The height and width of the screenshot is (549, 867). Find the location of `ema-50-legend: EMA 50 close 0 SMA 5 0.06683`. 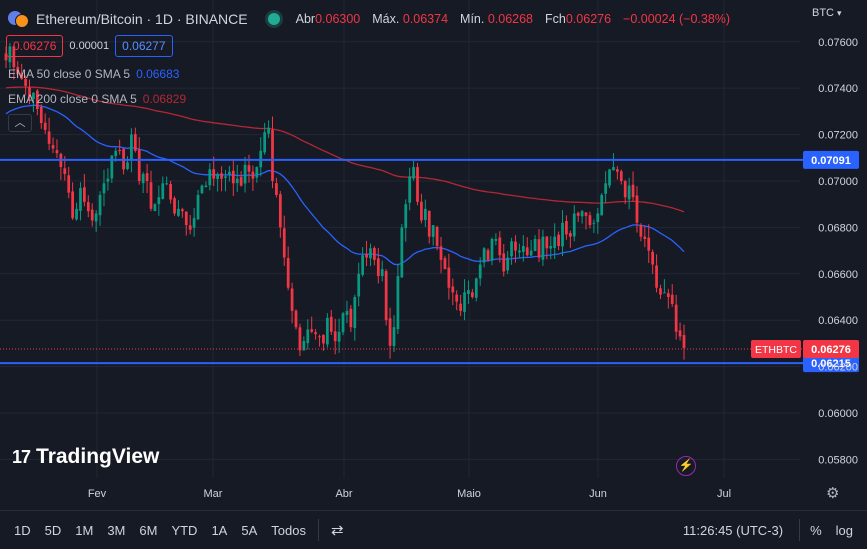

ema-50-legend: EMA 50 close 0 SMA 5 0.06683 is located at coordinates (93, 74).